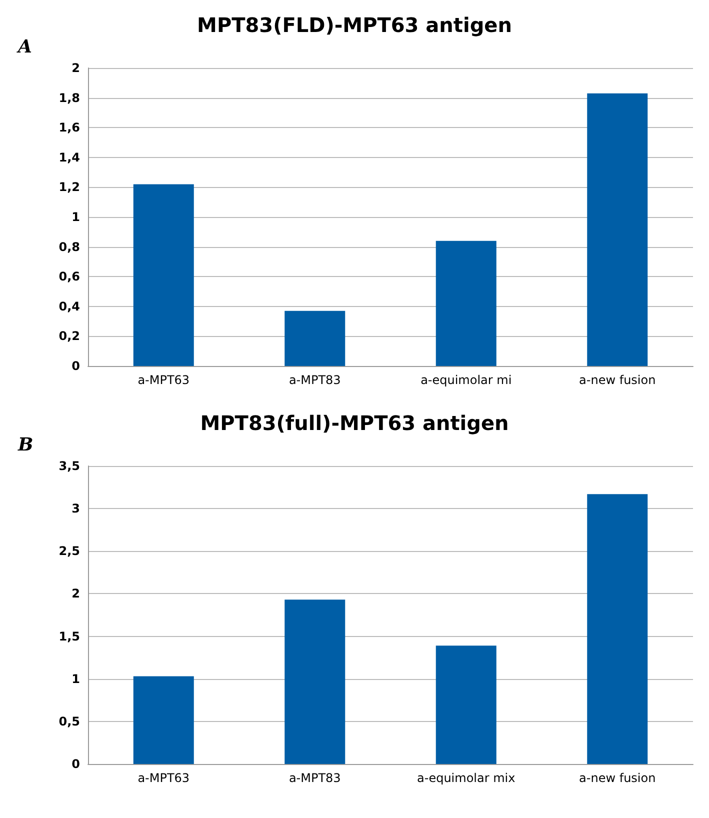 The height and width of the screenshot is (818, 709). Describe the element at coordinates (69, 466) in the screenshot. I see `y-tick-label: 3,5` at that location.